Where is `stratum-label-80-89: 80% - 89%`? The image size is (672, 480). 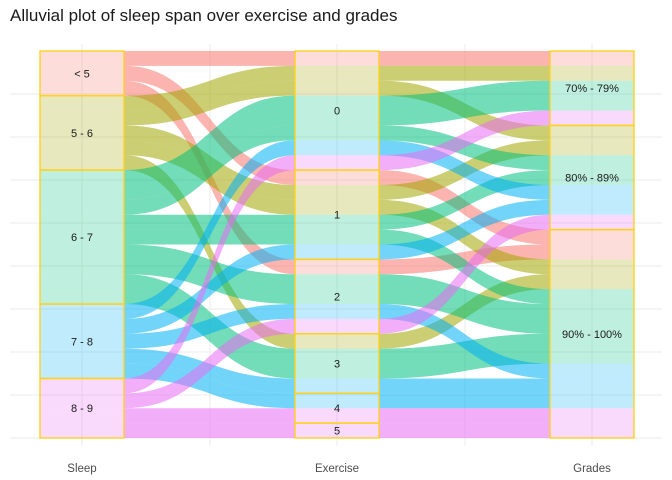
stratum-label-80-89: 80% - 89% is located at coordinates (592, 179).